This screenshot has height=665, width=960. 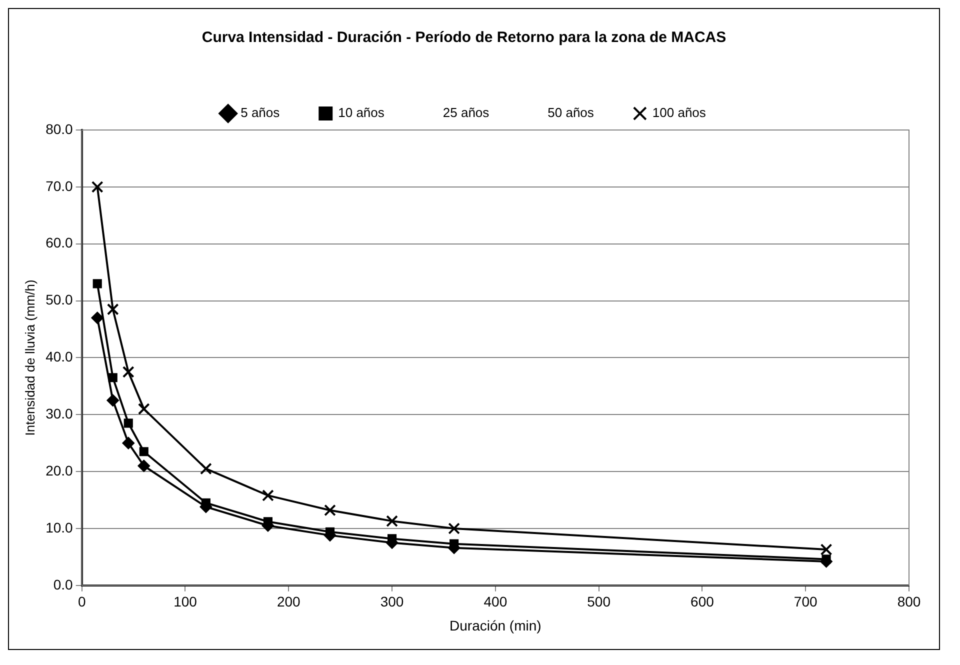 I want to click on legend-label: 10 años, so click(x=361, y=112).